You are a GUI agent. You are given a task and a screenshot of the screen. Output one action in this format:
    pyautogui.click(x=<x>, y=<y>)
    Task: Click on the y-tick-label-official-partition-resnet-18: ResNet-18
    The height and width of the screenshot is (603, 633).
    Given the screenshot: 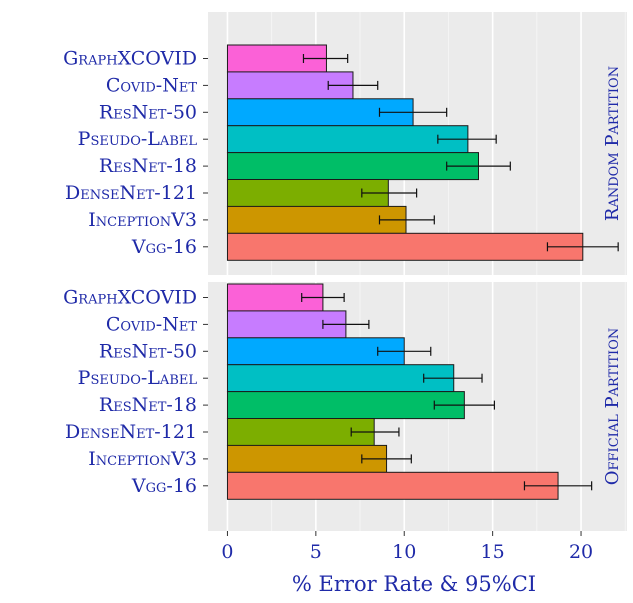 What is the action you would take?
    pyautogui.click(x=148, y=405)
    